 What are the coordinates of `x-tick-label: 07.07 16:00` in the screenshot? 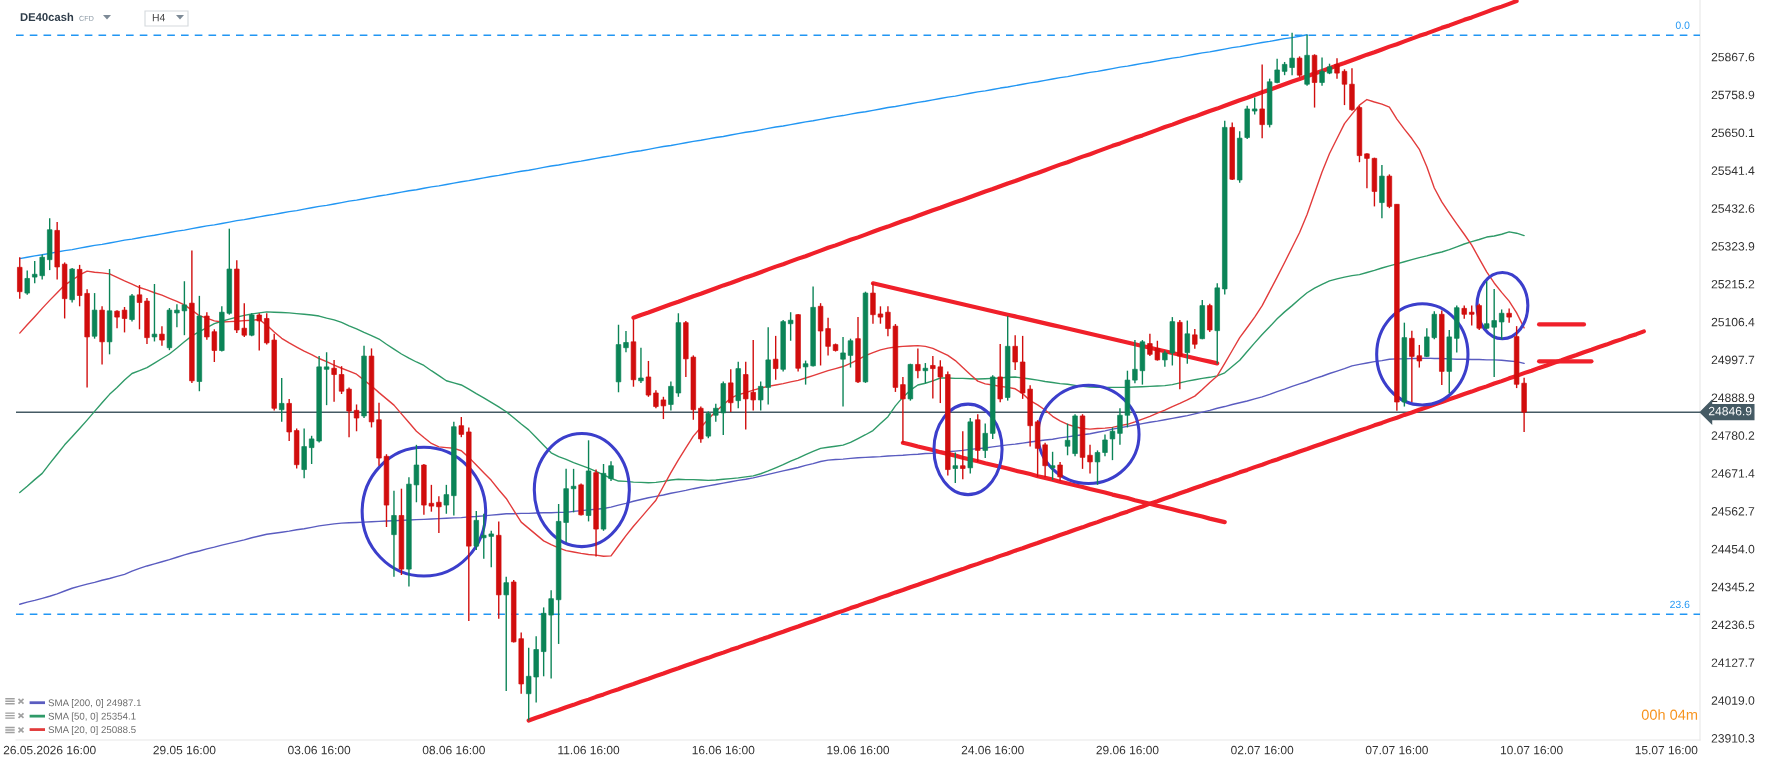 It's located at (1396, 750).